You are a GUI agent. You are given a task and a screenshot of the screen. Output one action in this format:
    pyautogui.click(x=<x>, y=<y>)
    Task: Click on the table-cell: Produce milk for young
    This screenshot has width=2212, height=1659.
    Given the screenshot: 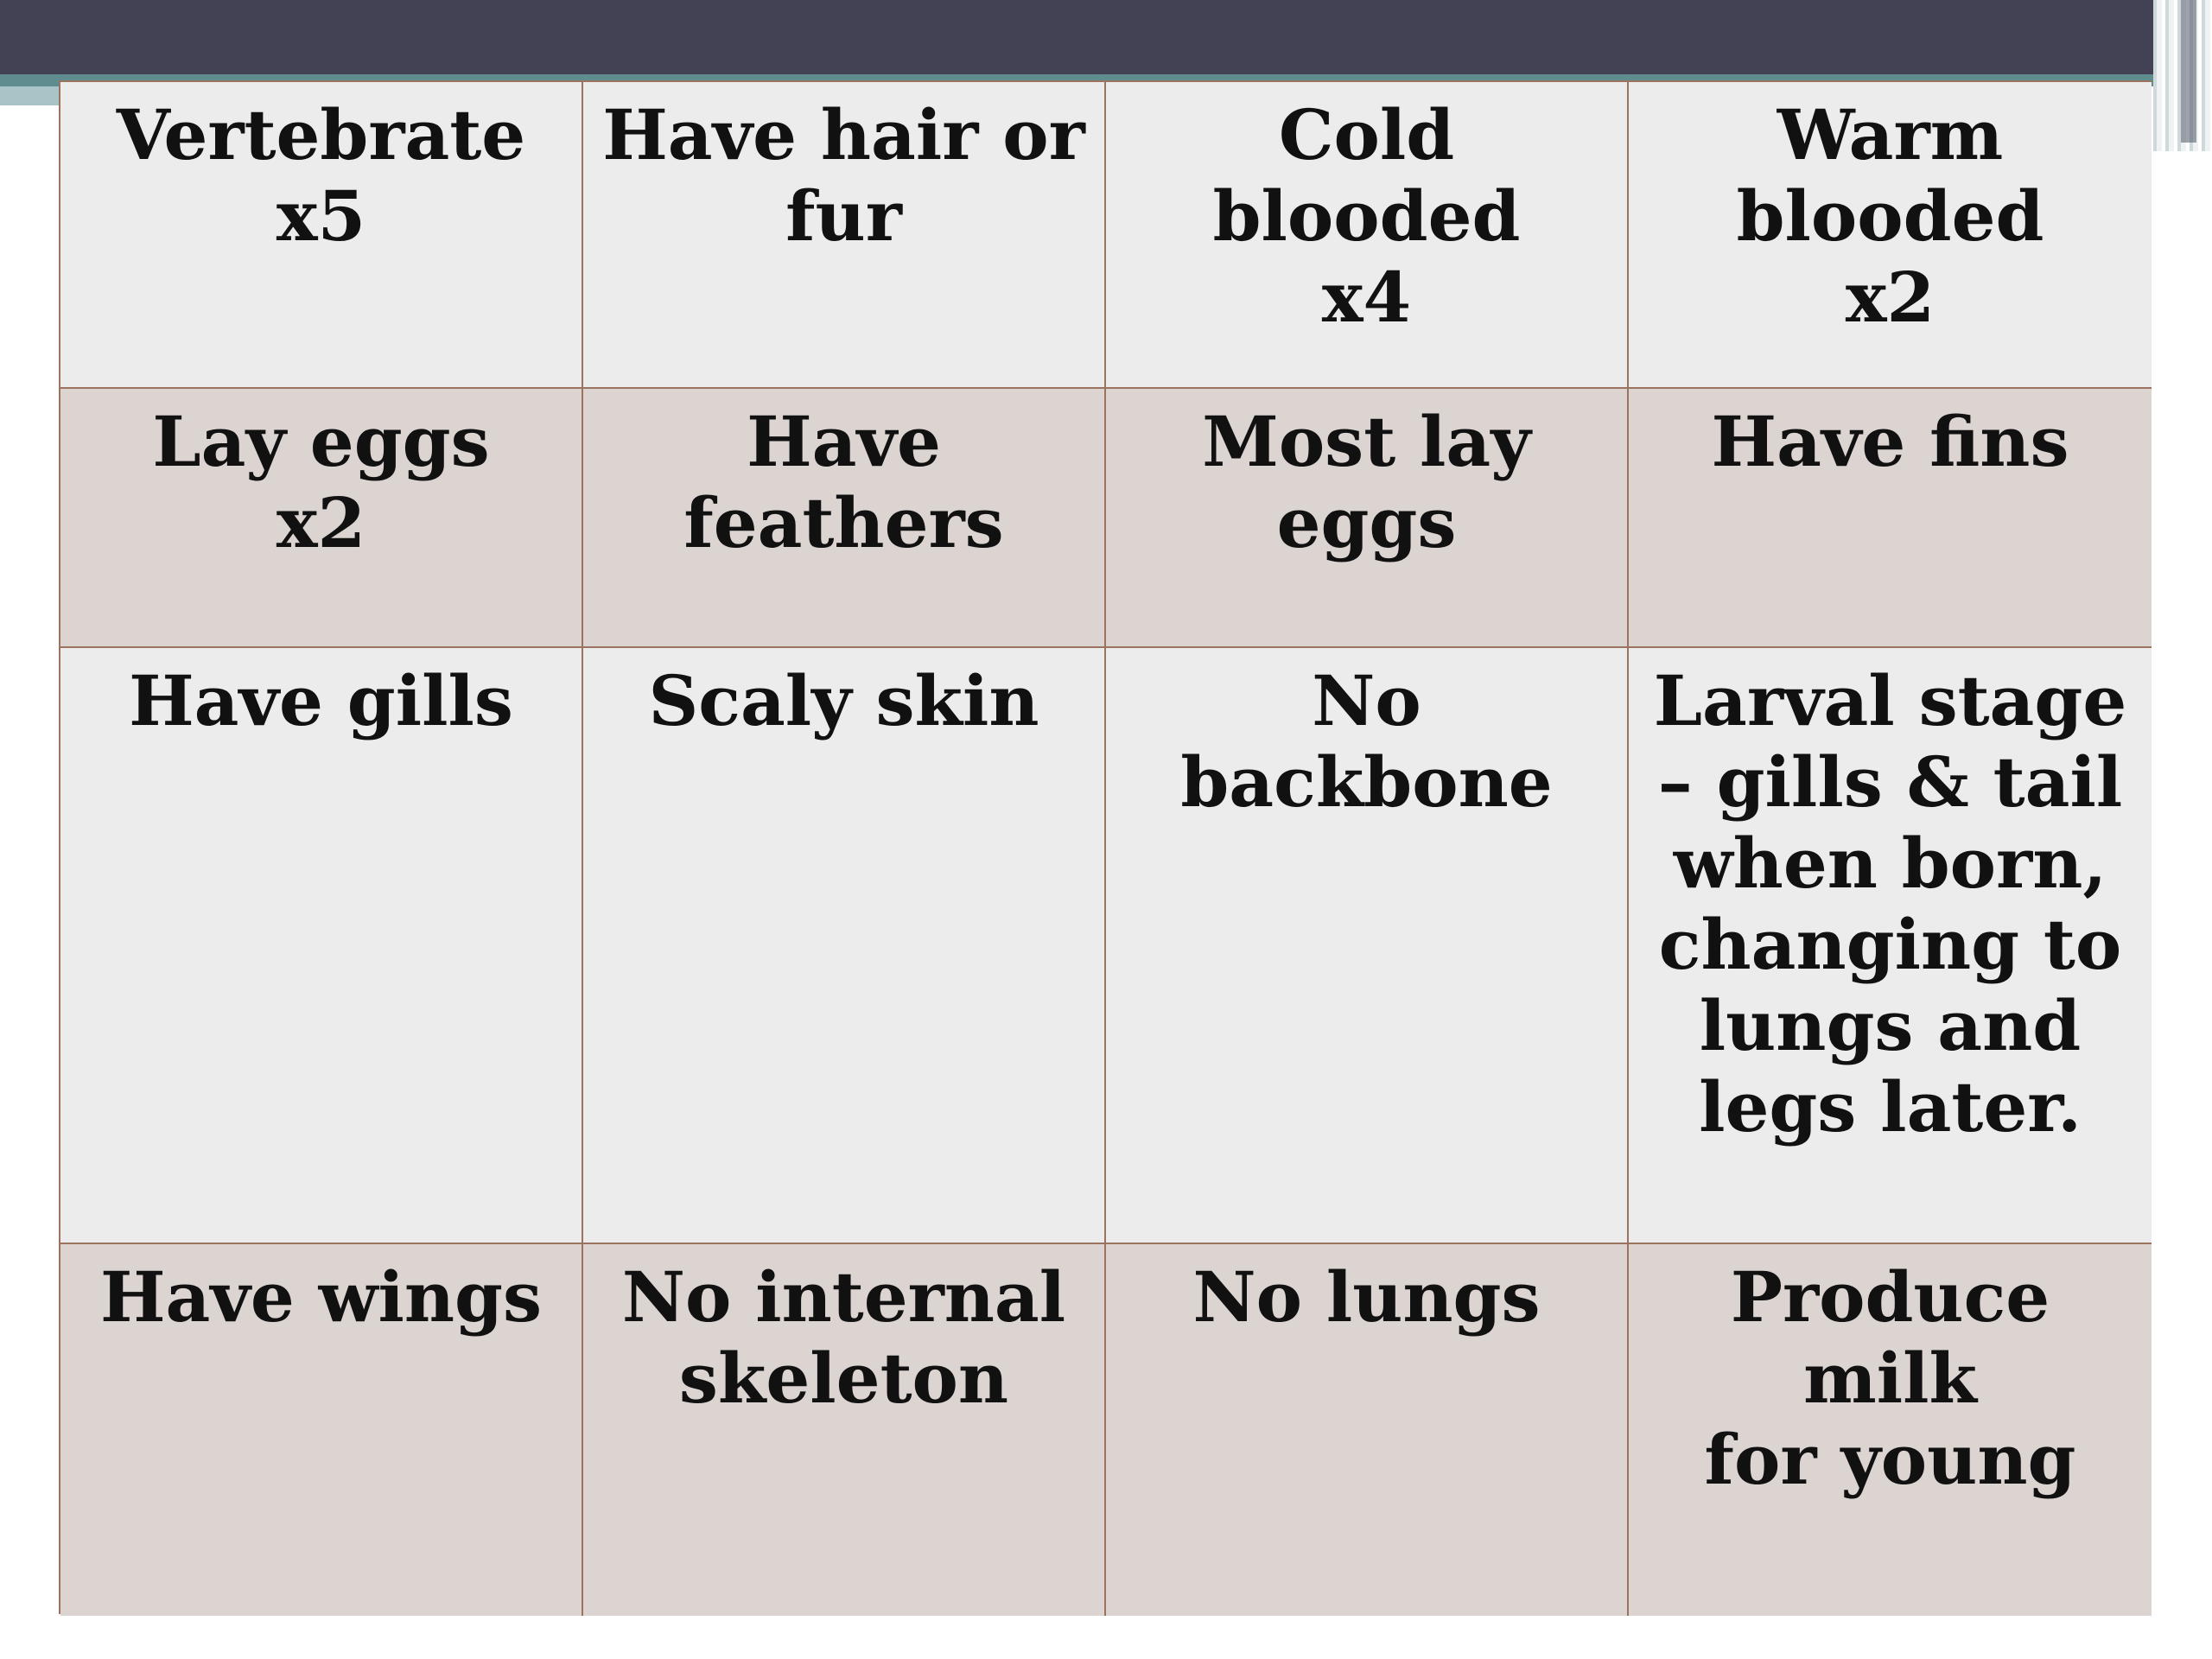 What is the action you would take?
    pyautogui.click(x=1890, y=1430)
    